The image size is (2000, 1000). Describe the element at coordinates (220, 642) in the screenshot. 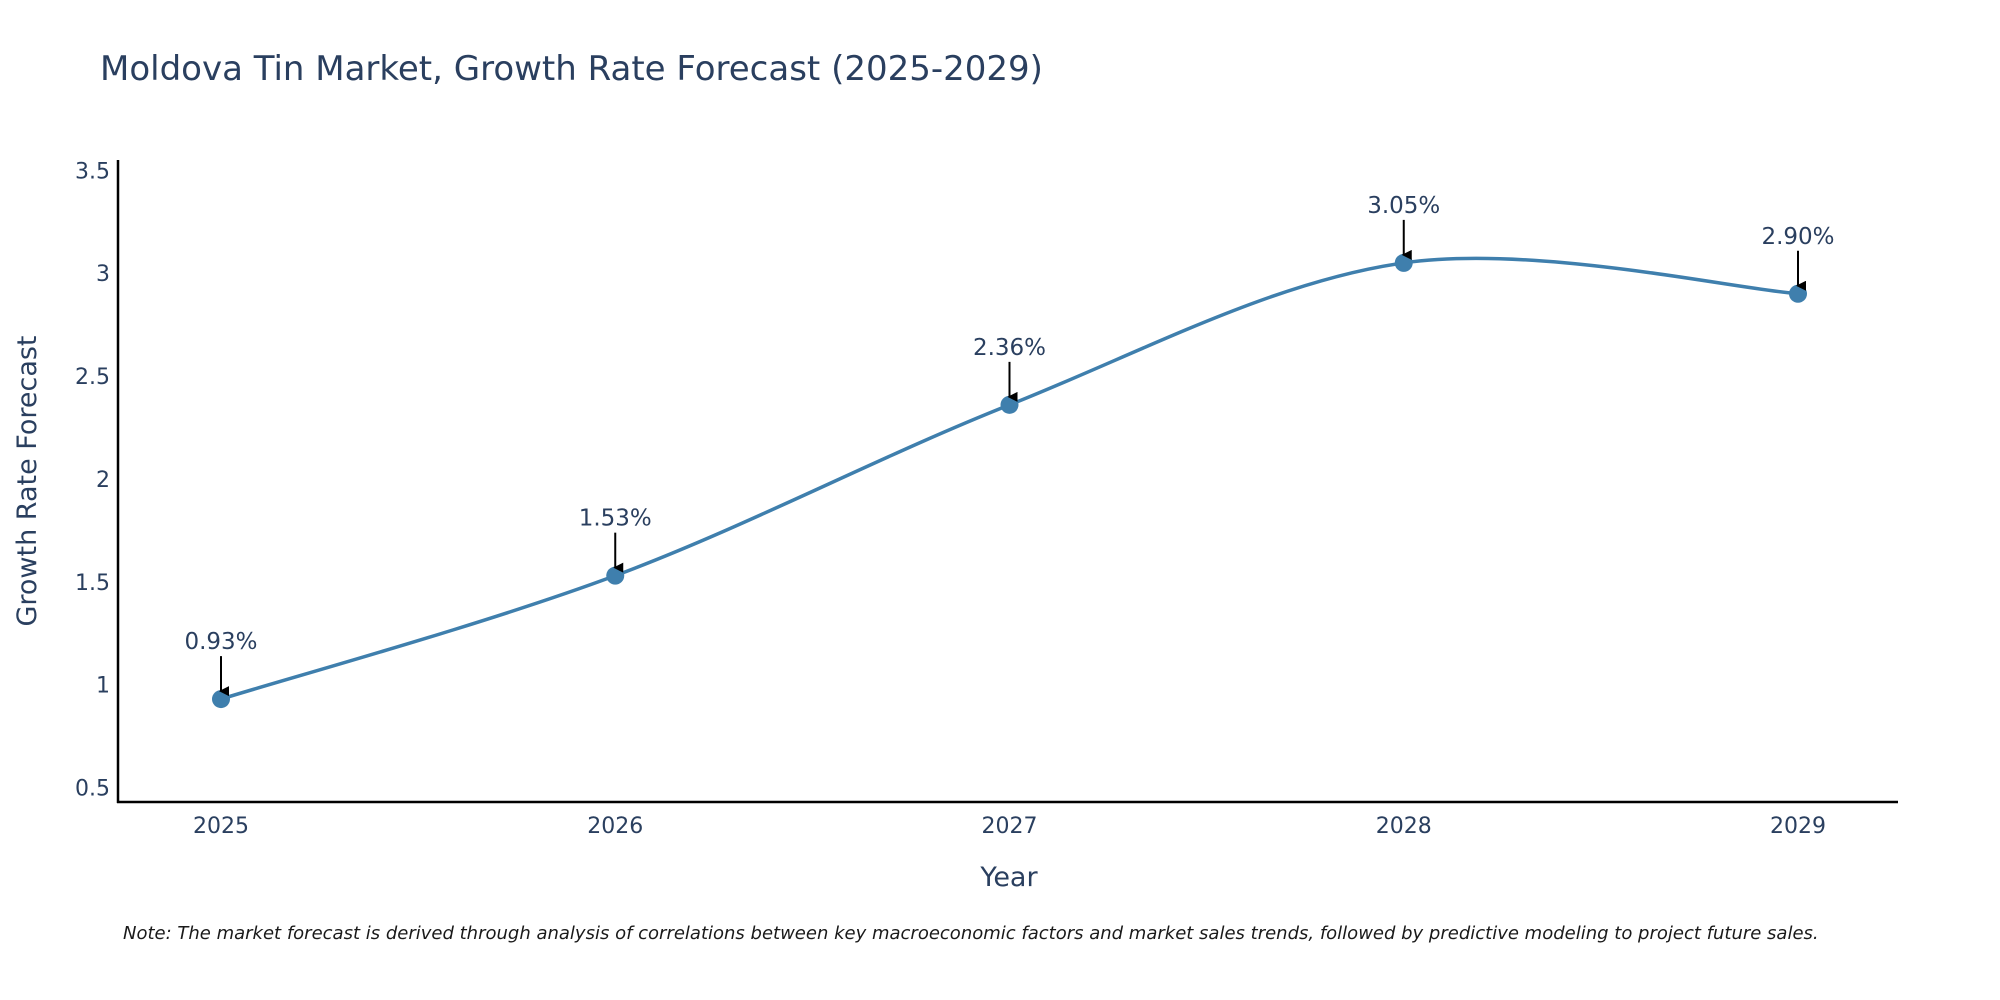

I see `data-label: 0.93%` at that location.